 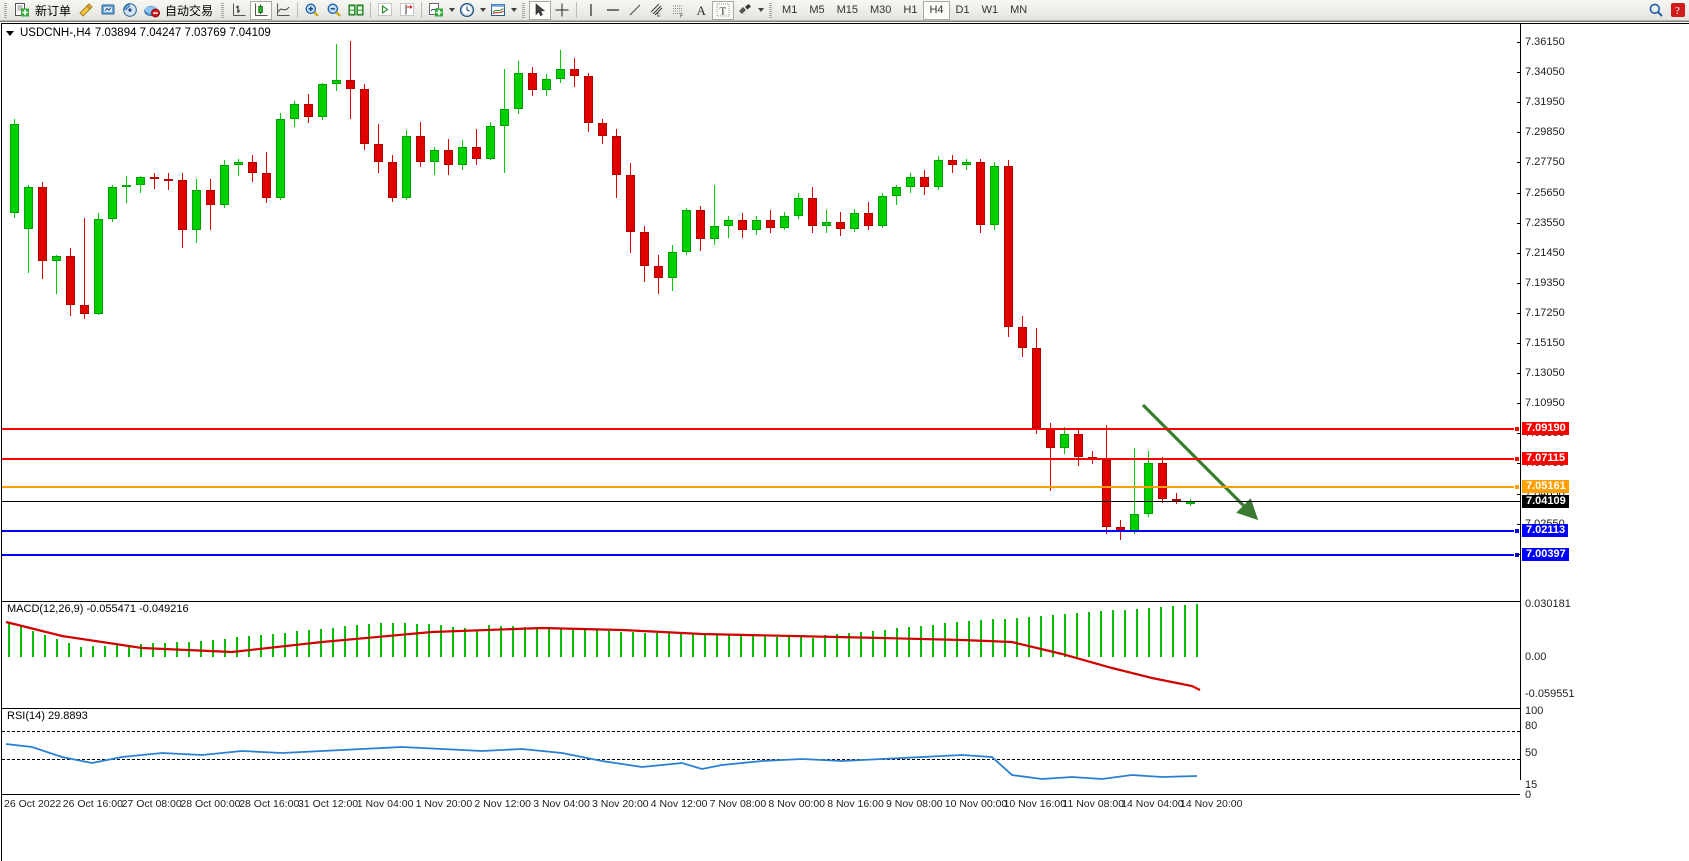 What do you see at coordinates (513, 10) in the screenshot?
I see `templates-dropdown-arrow` at bounding box center [513, 10].